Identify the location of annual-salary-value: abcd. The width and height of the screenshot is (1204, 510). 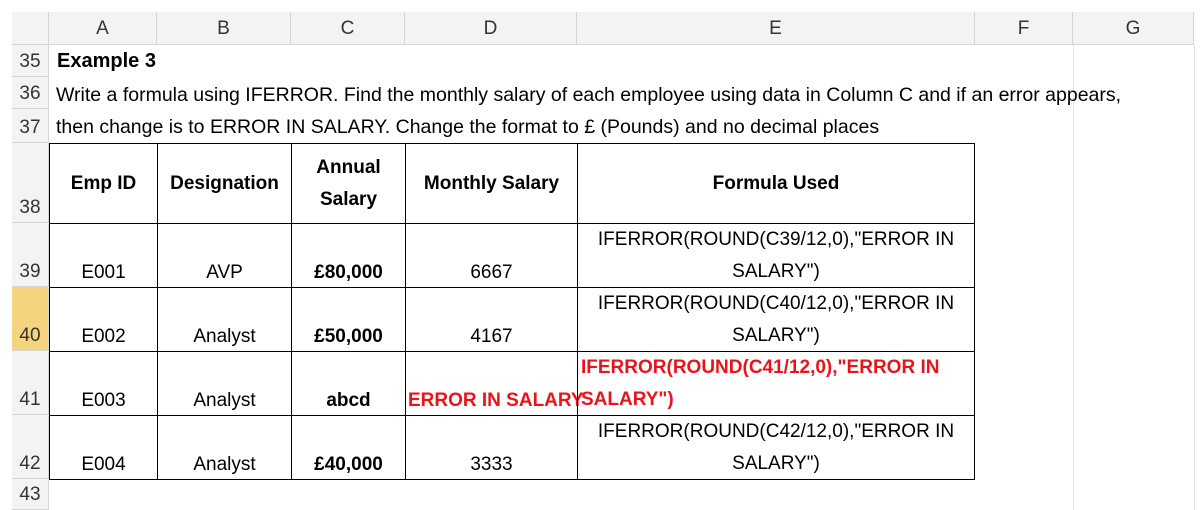
(348, 400).